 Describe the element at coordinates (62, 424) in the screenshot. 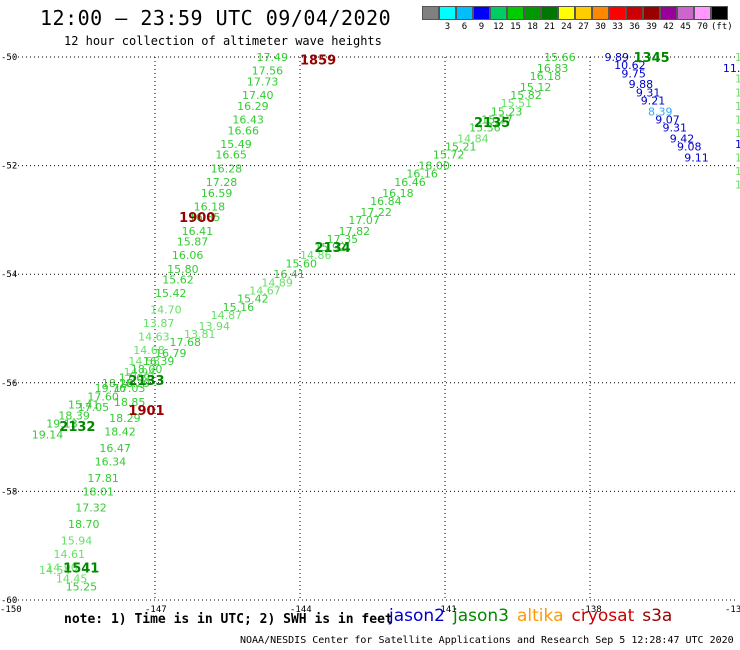

I see `wave-height-jason3: 19.13` at that location.